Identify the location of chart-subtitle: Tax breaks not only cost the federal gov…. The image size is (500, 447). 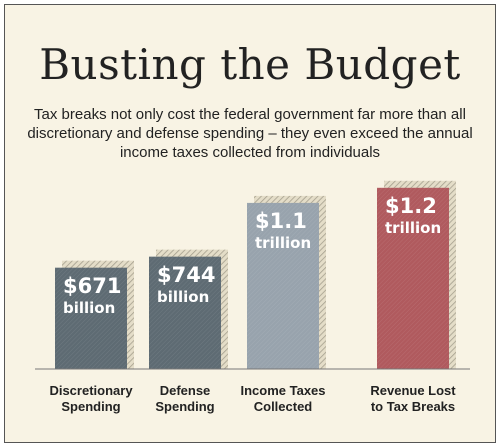
(250, 133).